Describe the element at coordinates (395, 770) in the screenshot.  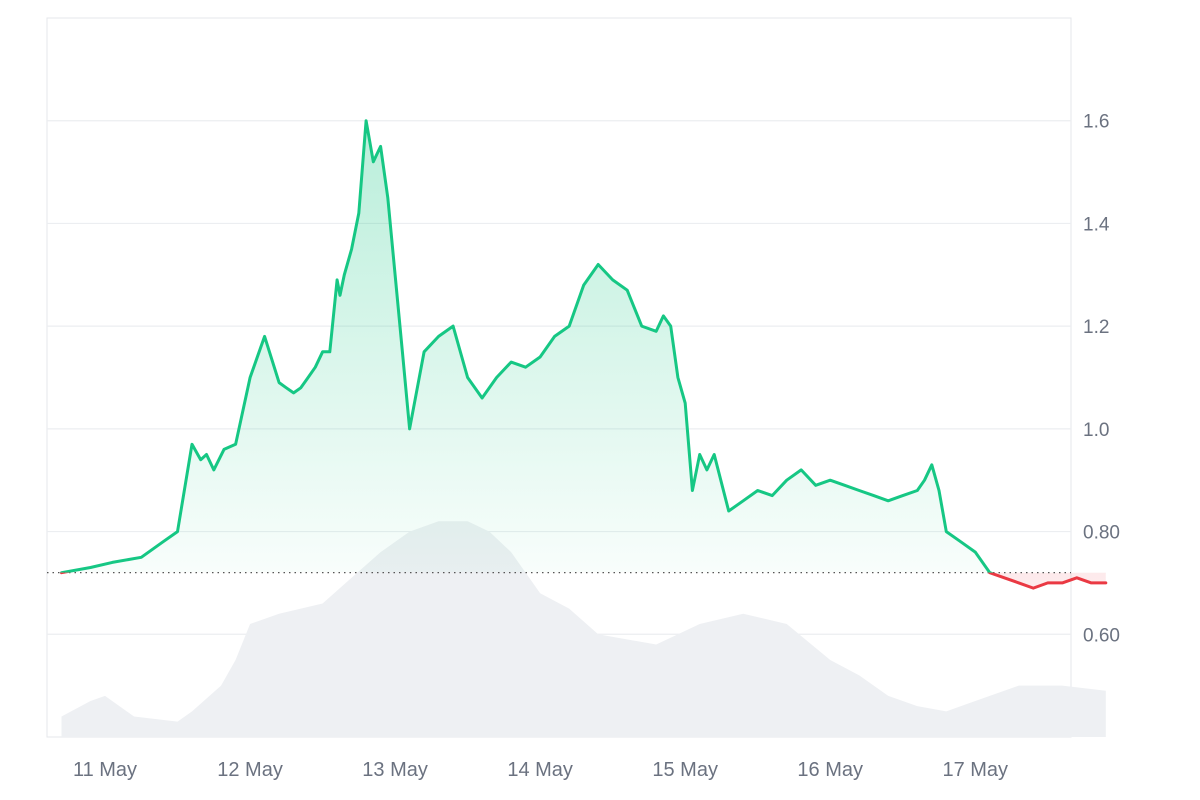
I see `x-tick-label: 13 May` at that location.